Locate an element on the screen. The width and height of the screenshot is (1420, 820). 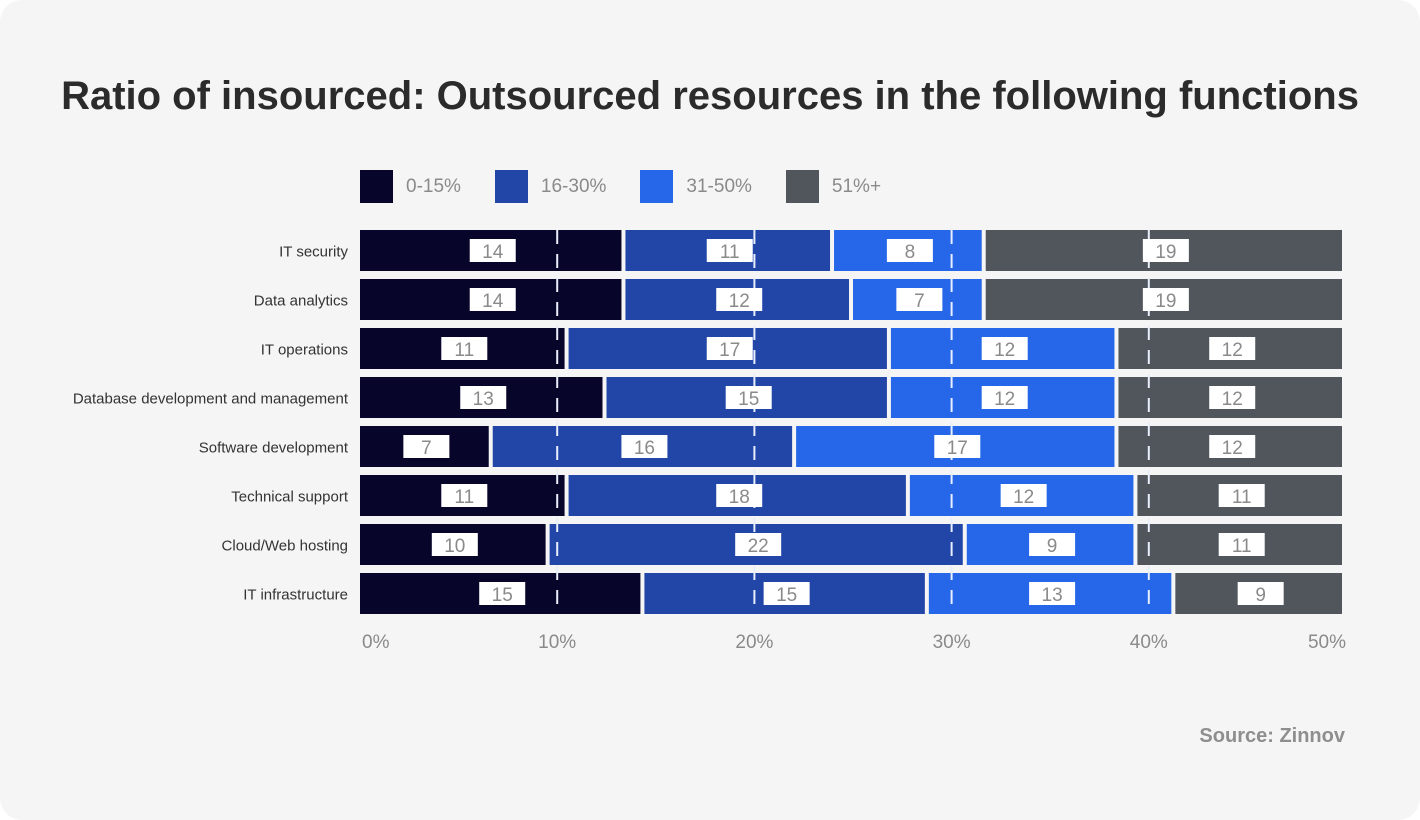
category-label: Technical support is located at coordinates (290, 497).